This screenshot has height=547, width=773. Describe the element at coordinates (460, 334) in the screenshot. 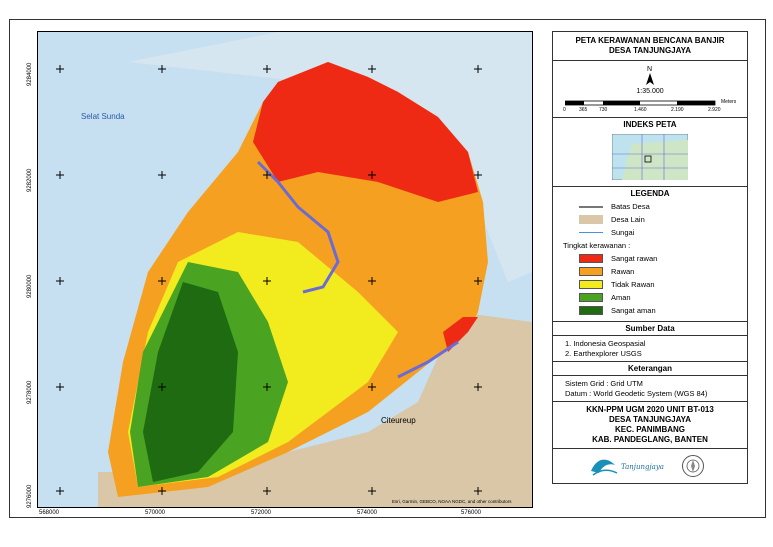

I see `zone-sangat-rawan-east` at that location.